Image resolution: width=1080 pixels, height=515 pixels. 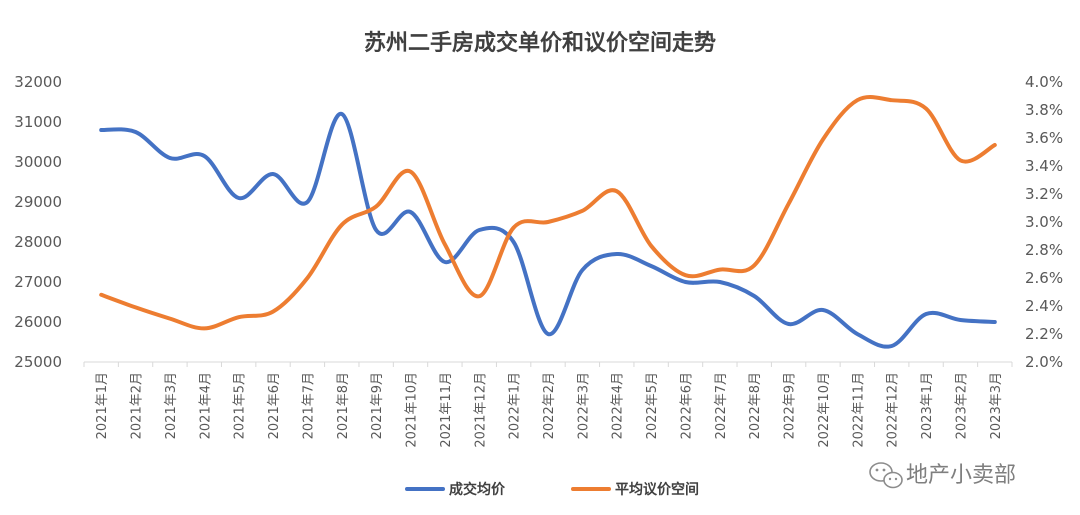 What do you see at coordinates (1044, 110) in the screenshot?
I see `y-right-tick-label: 3.8%` at bounding box center [1044, 110].